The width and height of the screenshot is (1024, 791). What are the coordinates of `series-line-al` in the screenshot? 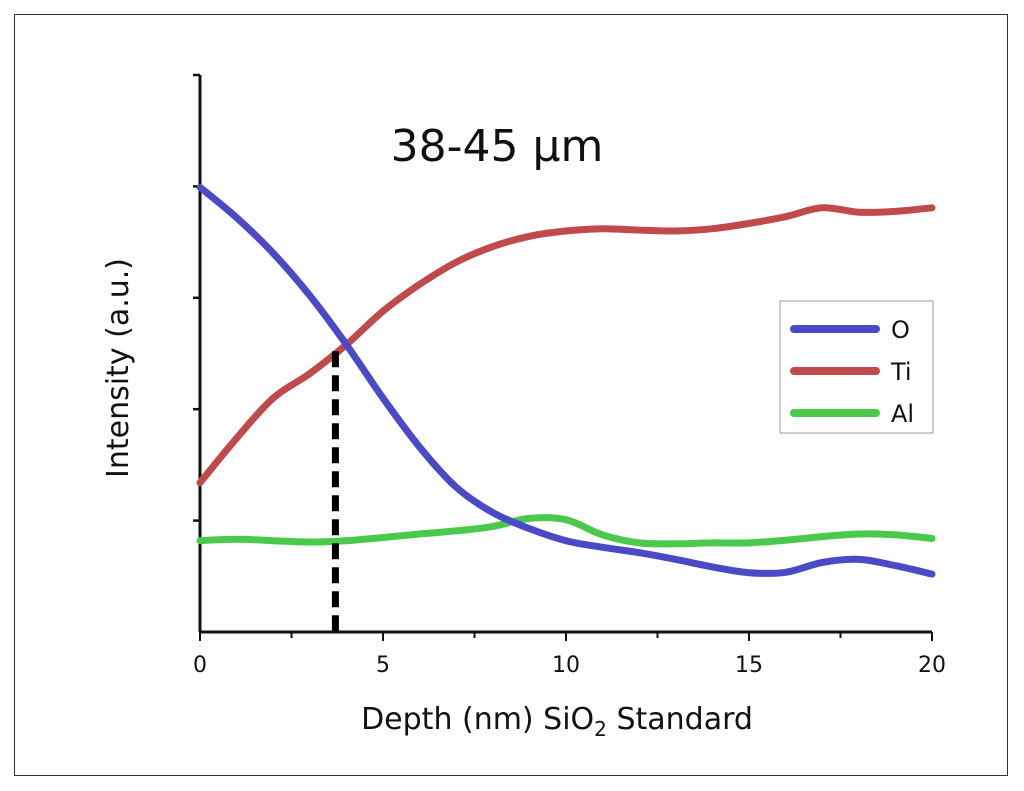 It's located at (566, 531).